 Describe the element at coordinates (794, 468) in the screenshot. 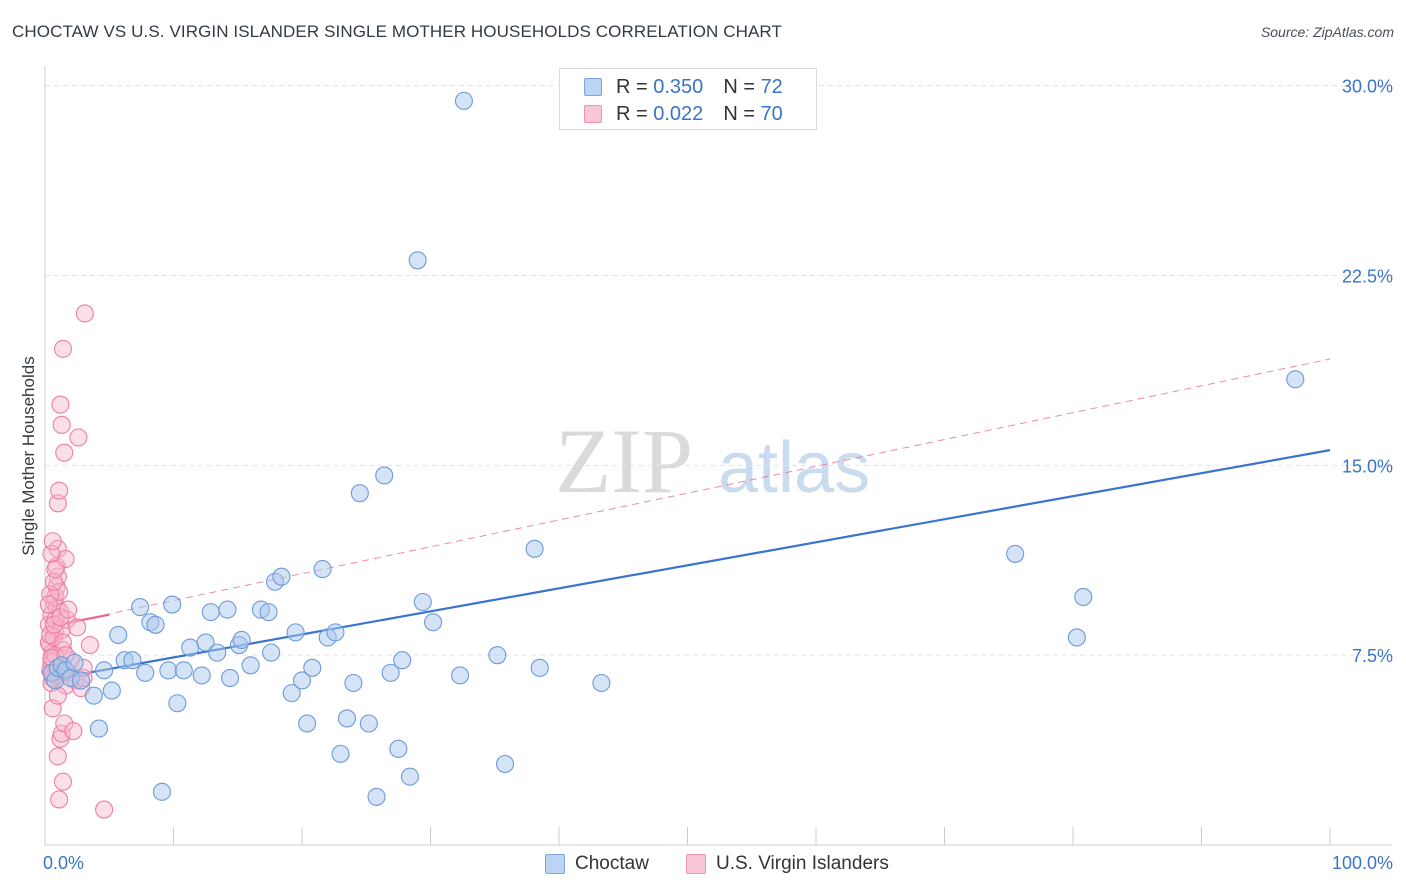

I see `watermark-atlas: atlas` at that location.